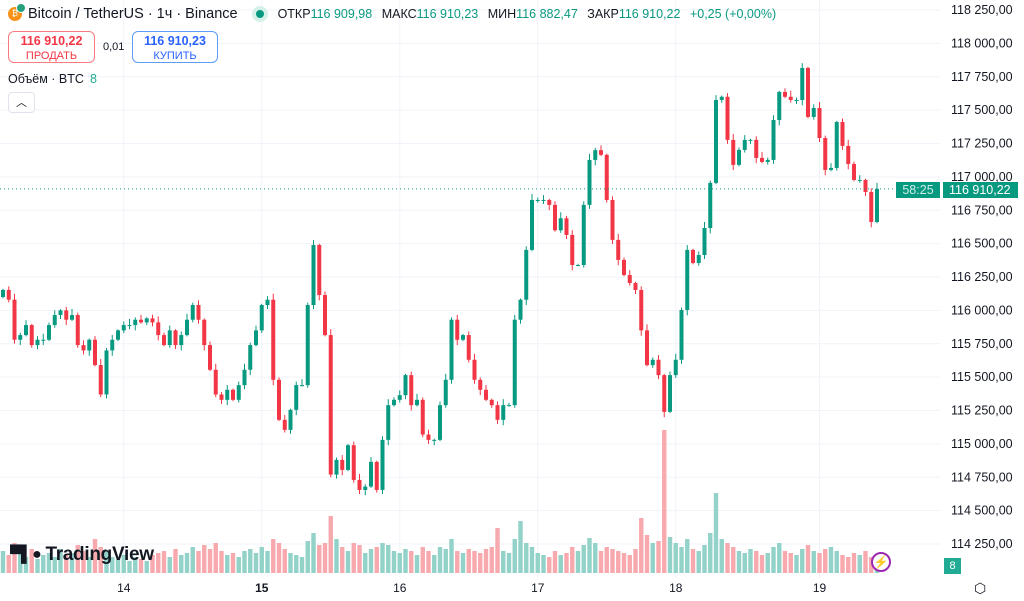 The image size is (1024, 601). Describe the element at coordinates (603, 14) in the screenshot. I see `close-label: ЗАКР` at that location.